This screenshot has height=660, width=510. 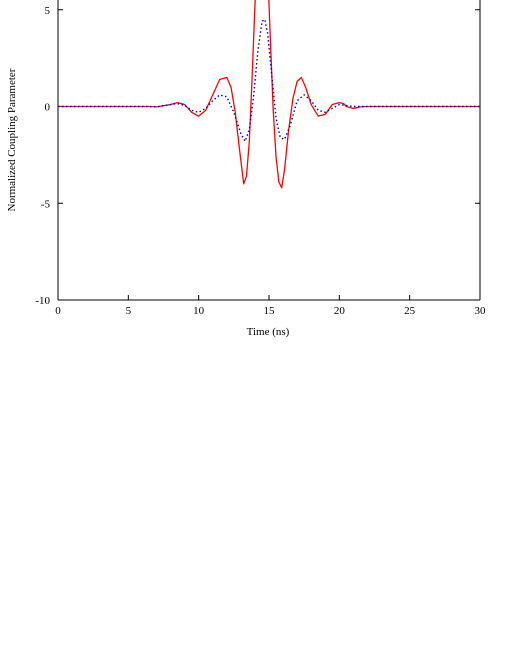 I want to click on x-tick-label: 5, so click(x=129, y=311).